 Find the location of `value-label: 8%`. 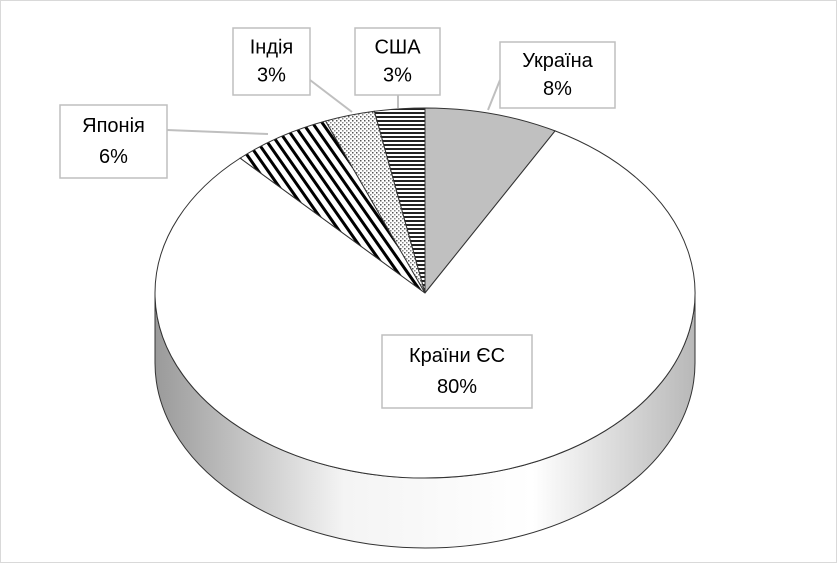

value-label: 8% is located at coordinates (557, 89).